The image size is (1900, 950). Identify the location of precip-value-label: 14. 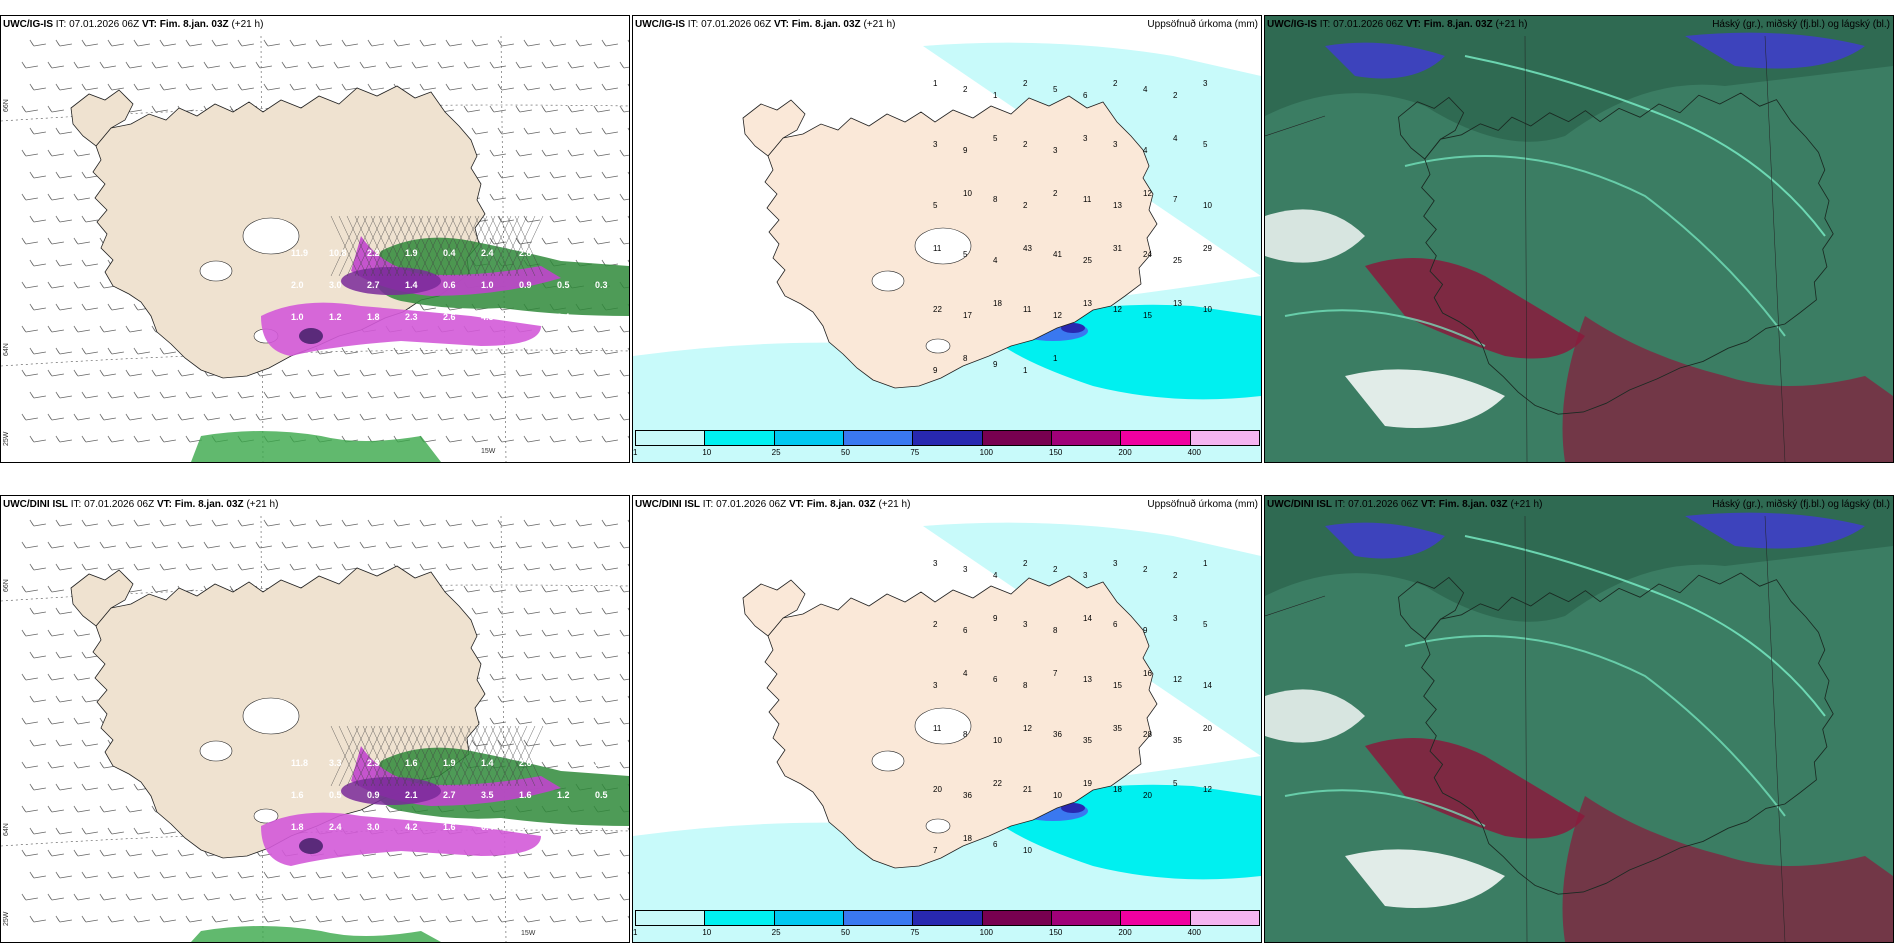
(1207, 685).